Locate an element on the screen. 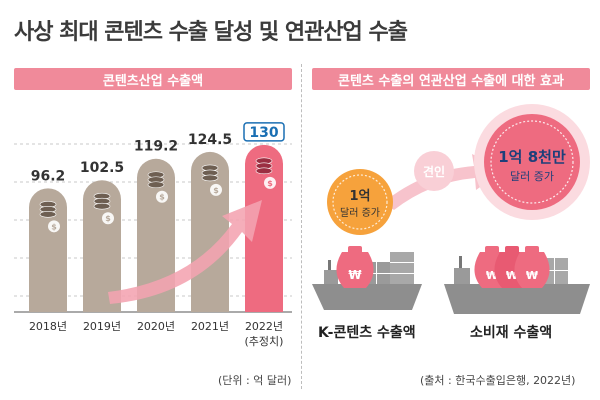 Image resolution: width=600 pixels, height=400 pixels. big-bubble-ring is located at coordinates (532, 162).